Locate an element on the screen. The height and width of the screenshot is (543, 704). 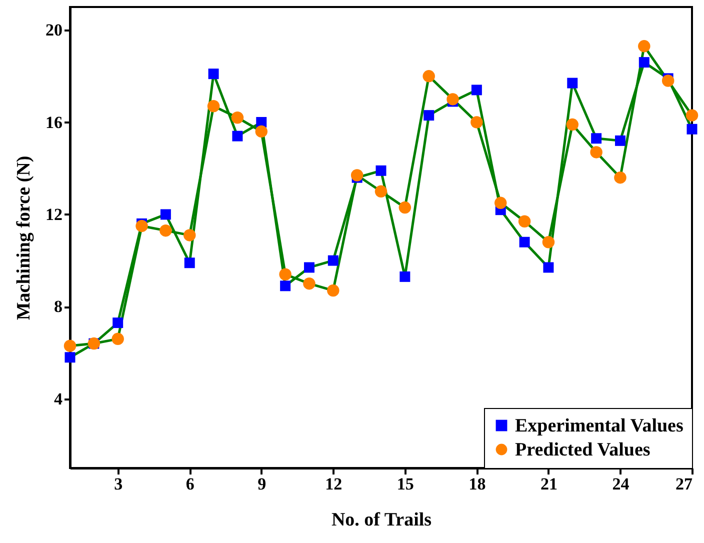
x-tick-label: 27 is located at coordinates (684, 484).